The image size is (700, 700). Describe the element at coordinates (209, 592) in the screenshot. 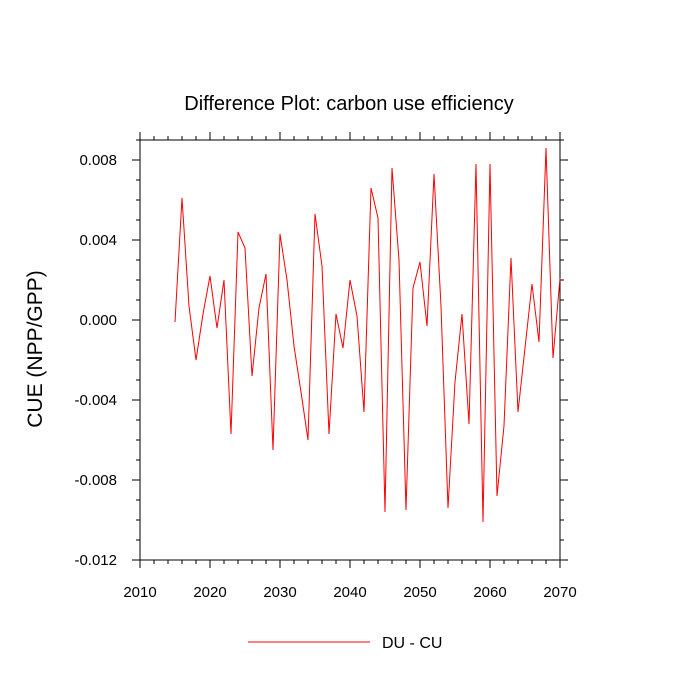

I see `x-tick-label: 2020` at that location.